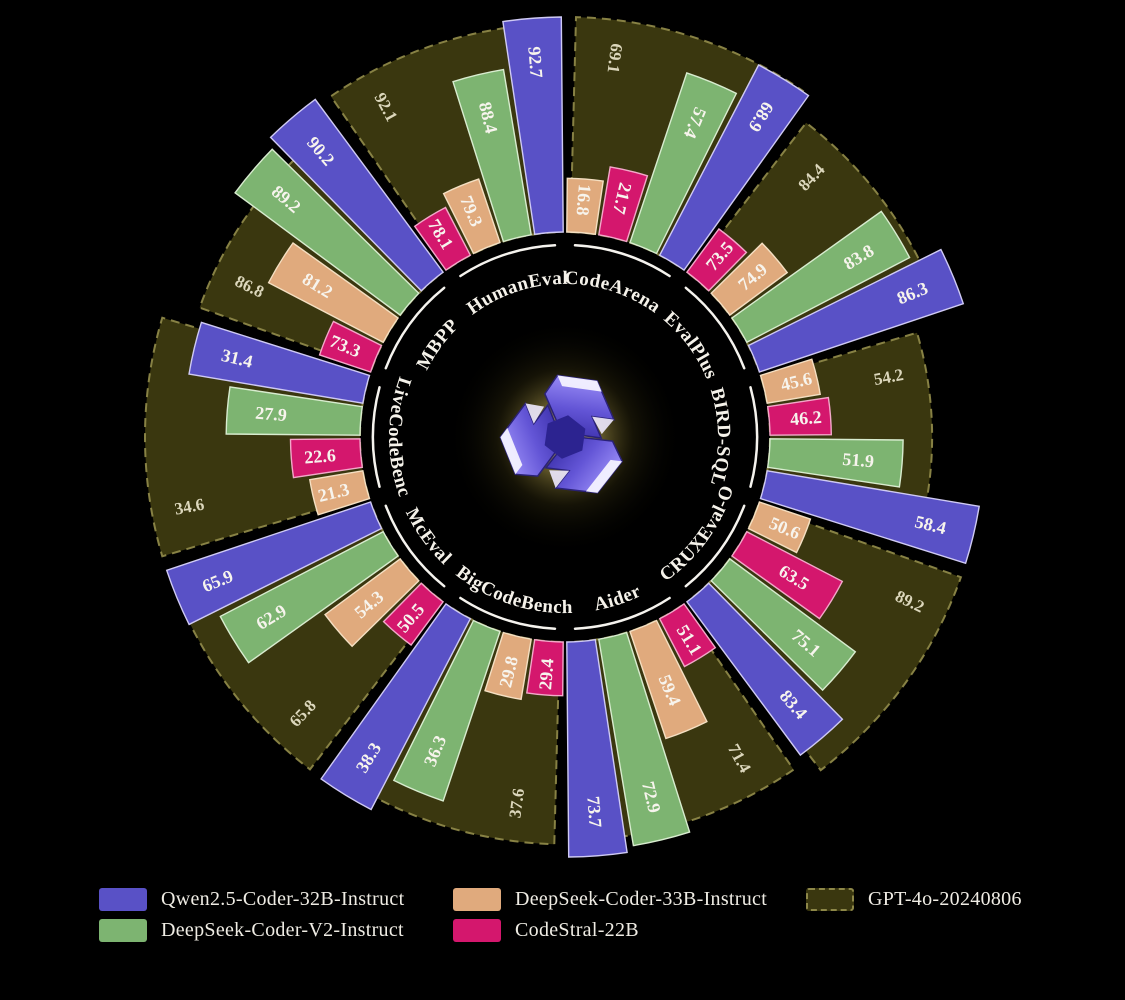 The height and width of the screenshot is (1000, 1125). Describe the element at coordinates (376, 437) in the screenshot. I see `benchmark-underline-LiveCodeBenc` at that location.